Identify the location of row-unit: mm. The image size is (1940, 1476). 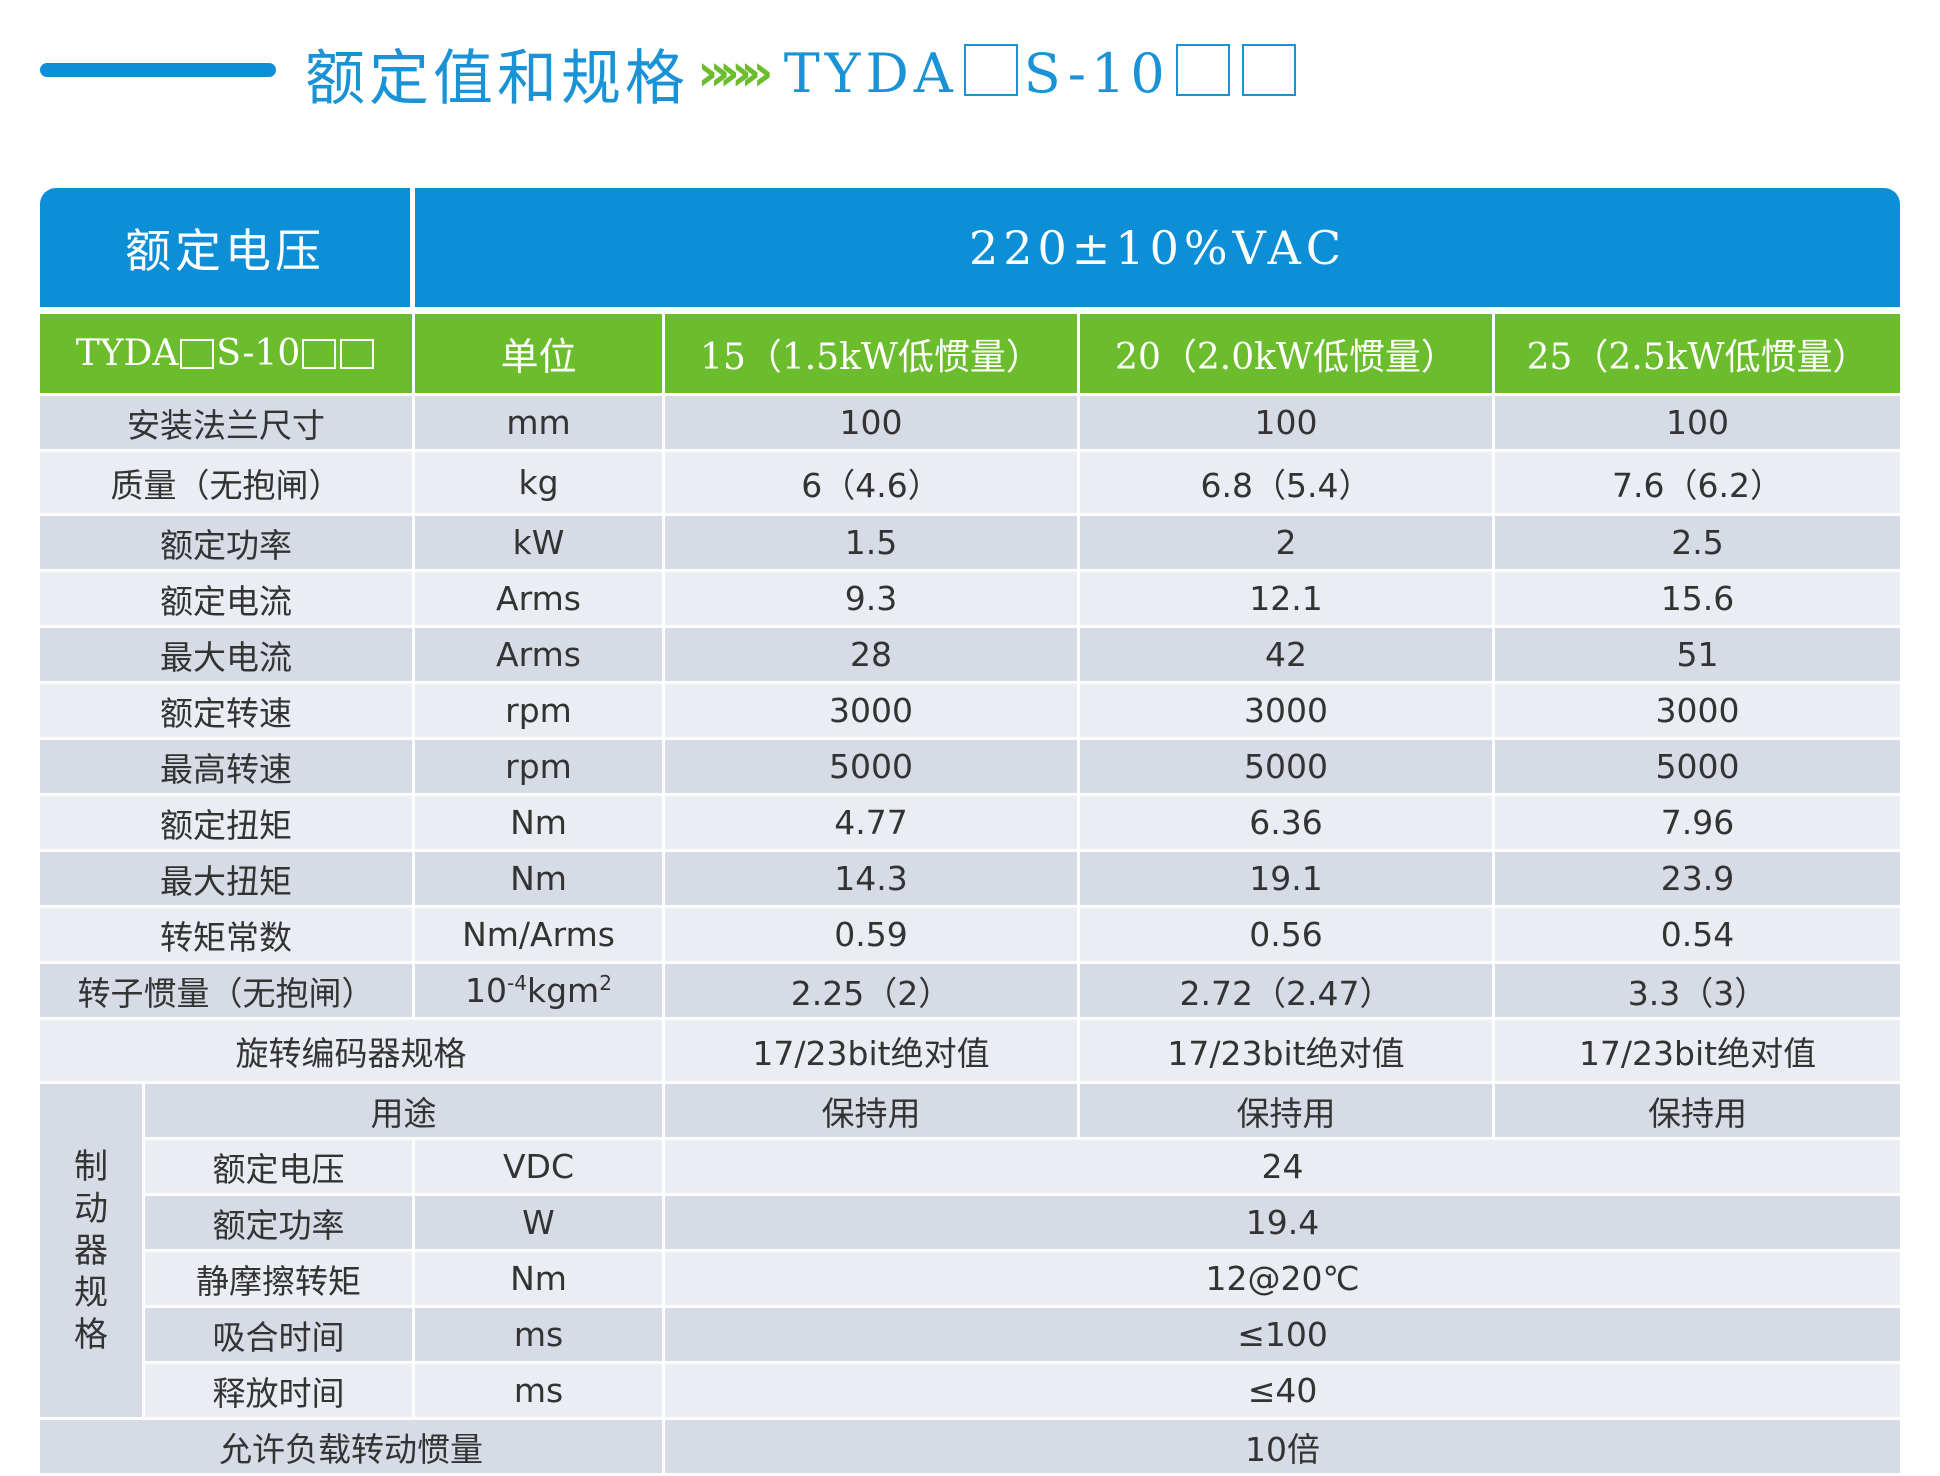
(540, 424).